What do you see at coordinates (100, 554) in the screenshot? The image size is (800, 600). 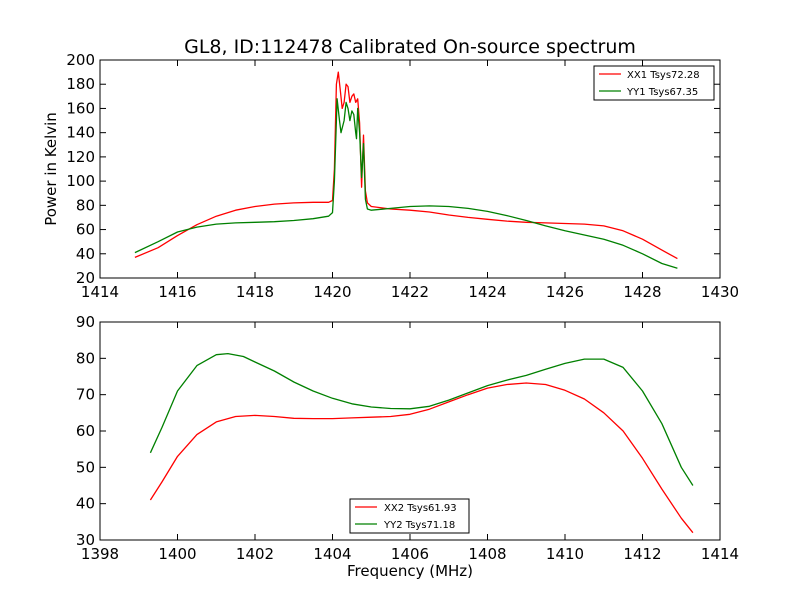 I see `bottom-x-tick-label: 1398` at bounding box center [100, 554].